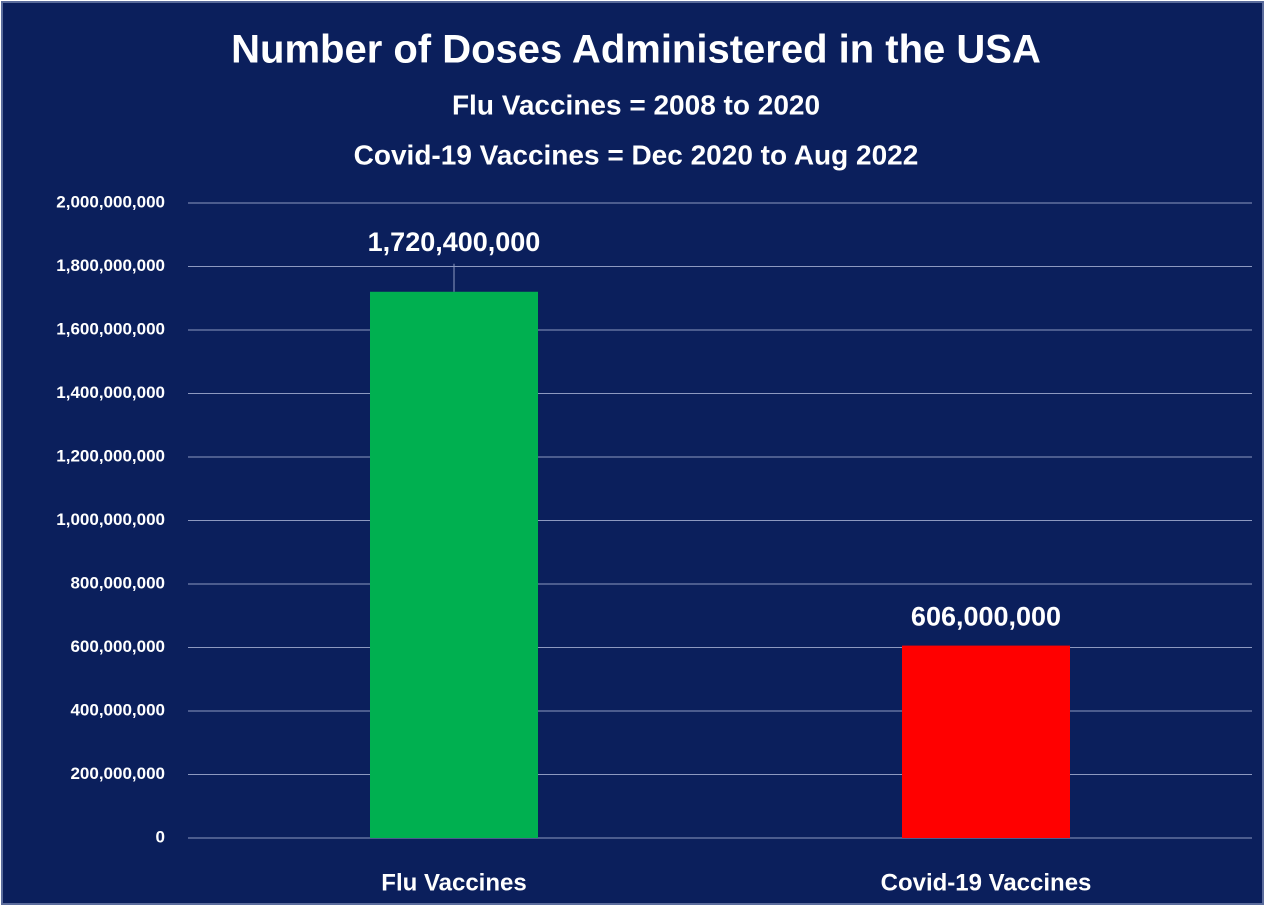 The width and height of the screenshot is (1265, 906). Describe the element at coordinates (454, 242) in the screenshot. I see `data-label: 1,720,400,000` at that location.